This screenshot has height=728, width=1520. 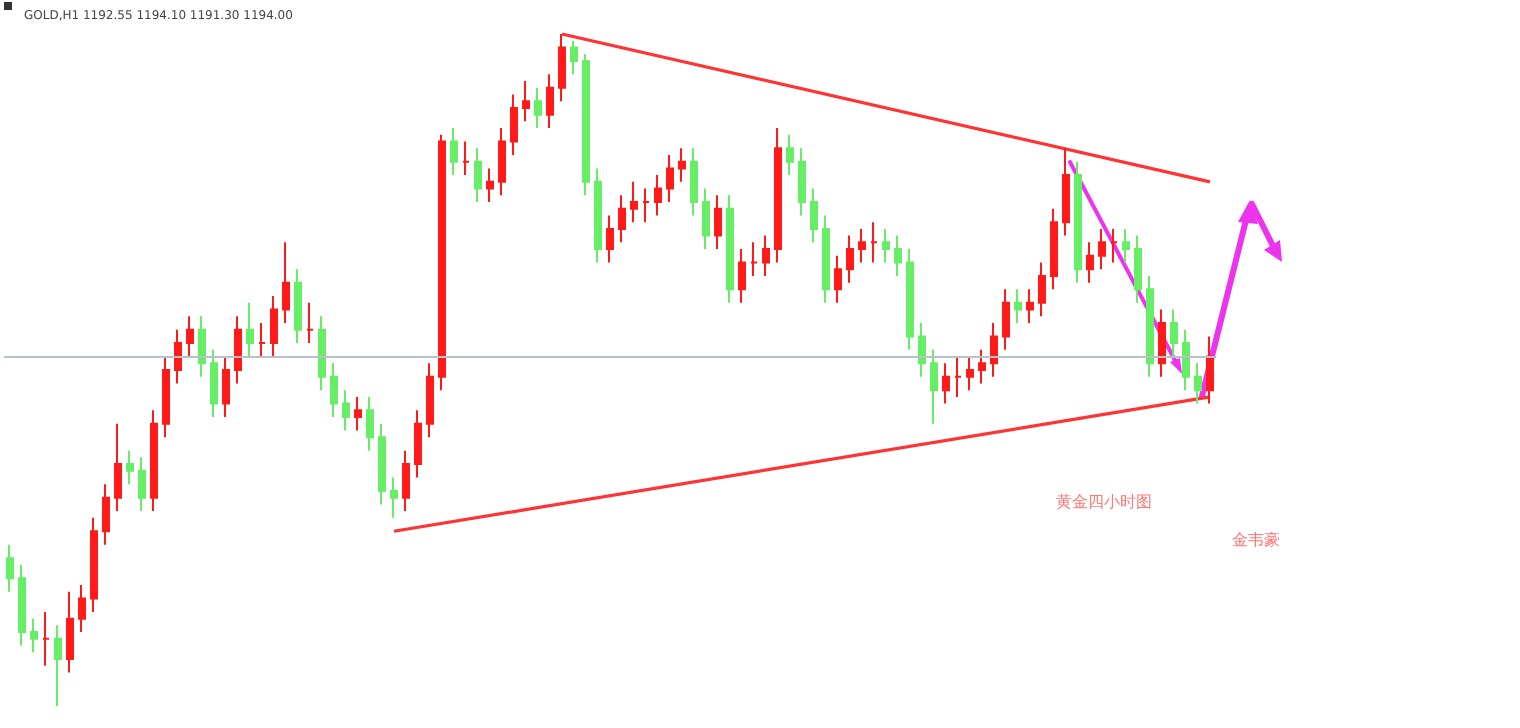 I want to click on annotation: 黄金四小时图, so click(x=1104, y=502).